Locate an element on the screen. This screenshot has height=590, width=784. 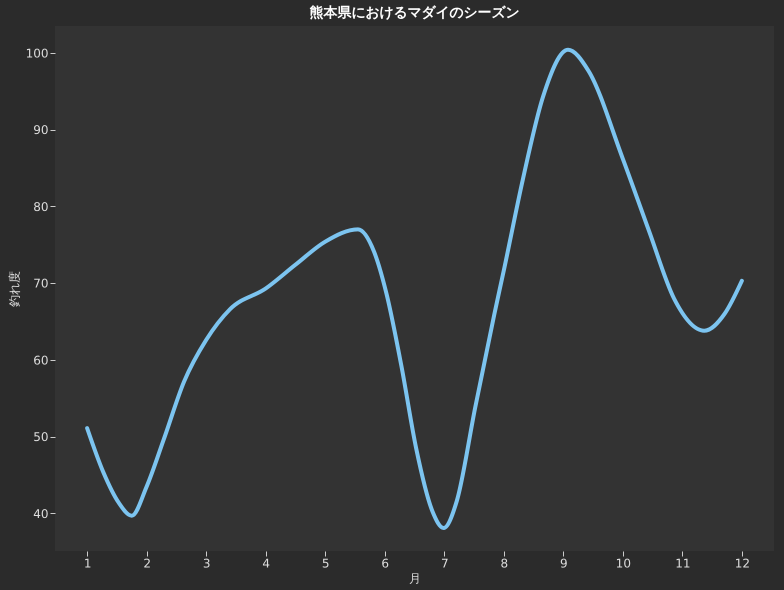
x-tick-label: 2 is located at coordinates (147, 563).